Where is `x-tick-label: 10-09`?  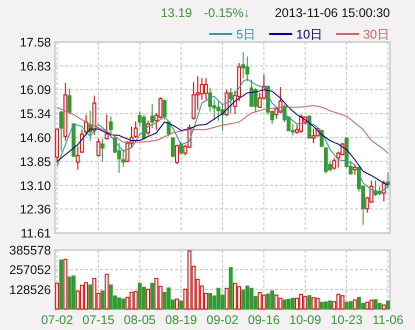 x-tick-label: 10-09 is located at coordinates (305, 320).